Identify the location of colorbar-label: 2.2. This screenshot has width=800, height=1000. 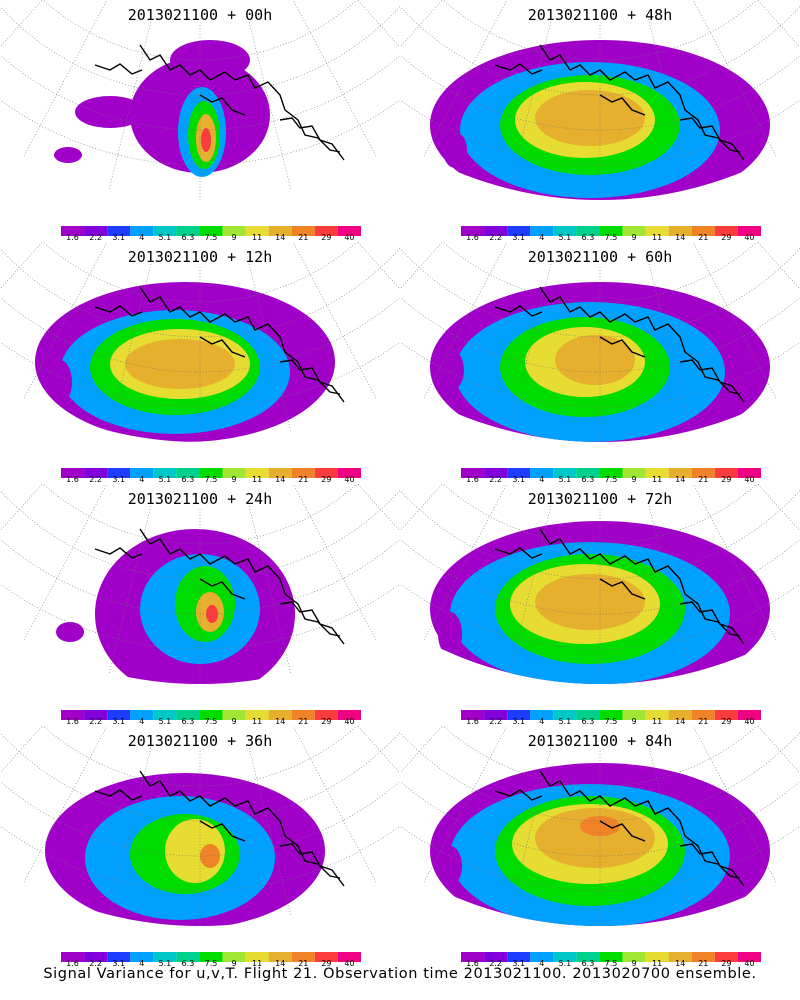
(95, 721).